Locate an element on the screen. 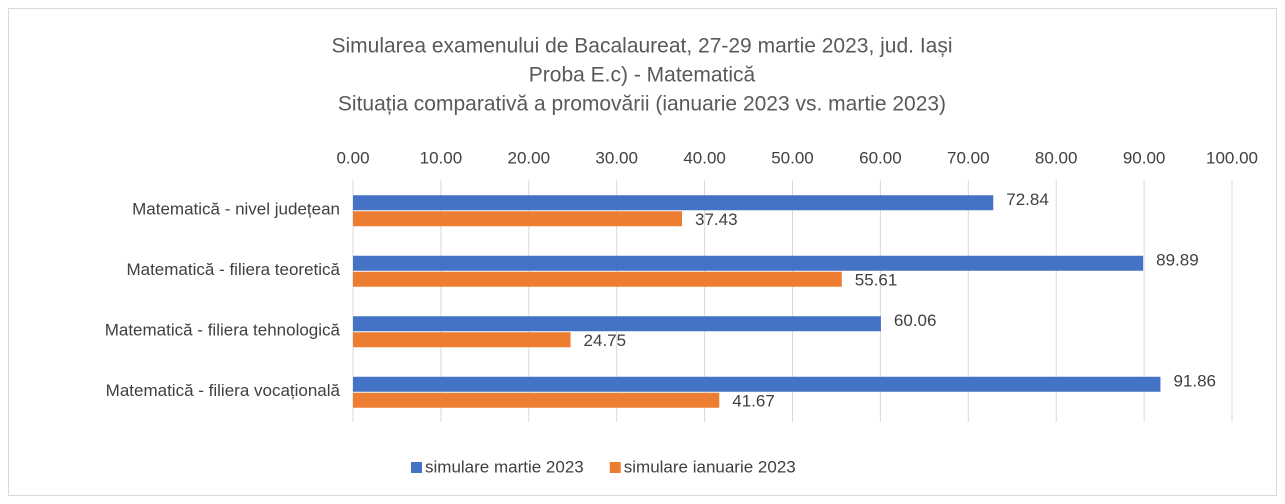  y-tick-label: Matematică - nivel județean is located at coordinates (236, 209).